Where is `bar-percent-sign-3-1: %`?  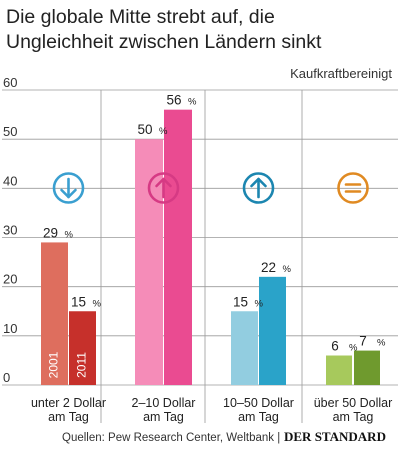 bar-percent-sign-3-1: % is located at coordinates (381, 343).